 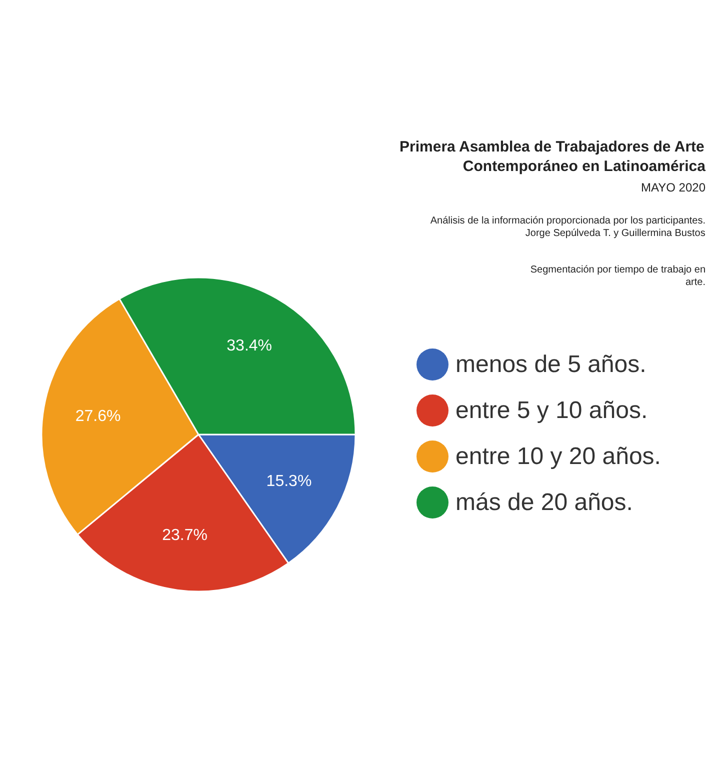 What do you see at coordinates (618, 276) in the screenshot?
I see `text: Segmentación por tiempo de trabajo en arte.` at bounding box center [618, 276].